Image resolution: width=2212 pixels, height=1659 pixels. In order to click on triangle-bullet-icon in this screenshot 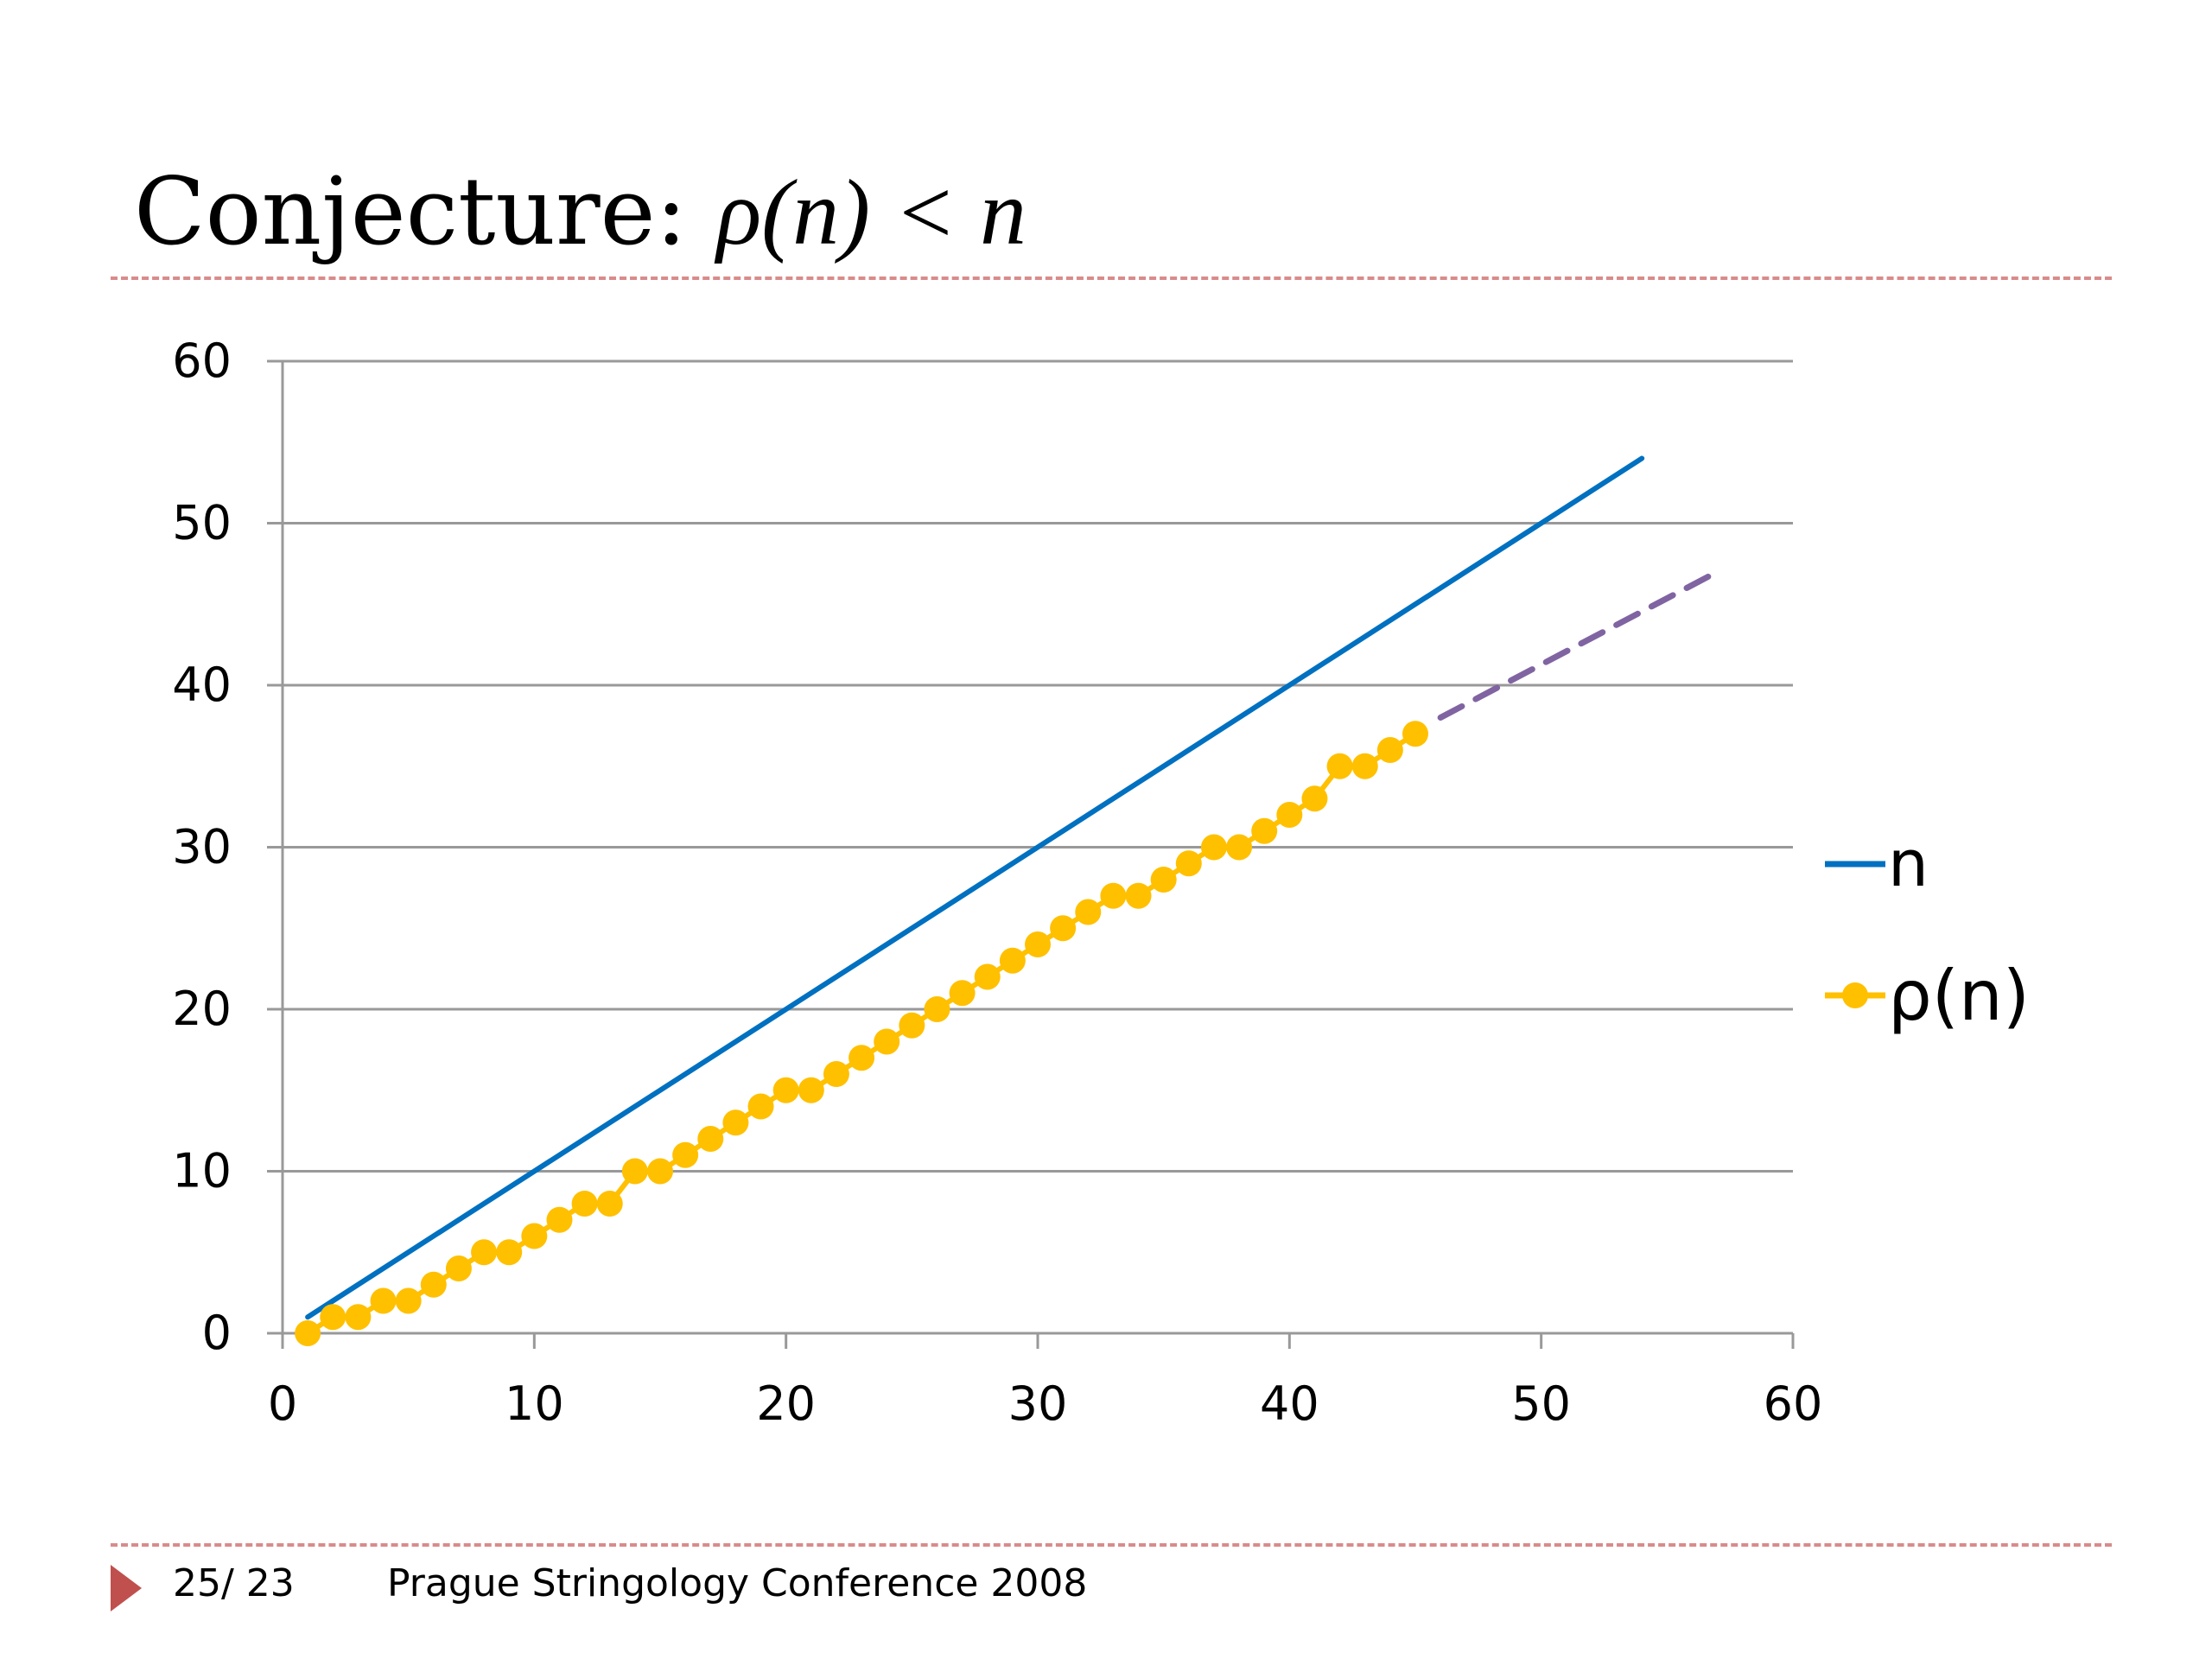, I will do `click(126, 1588)`.